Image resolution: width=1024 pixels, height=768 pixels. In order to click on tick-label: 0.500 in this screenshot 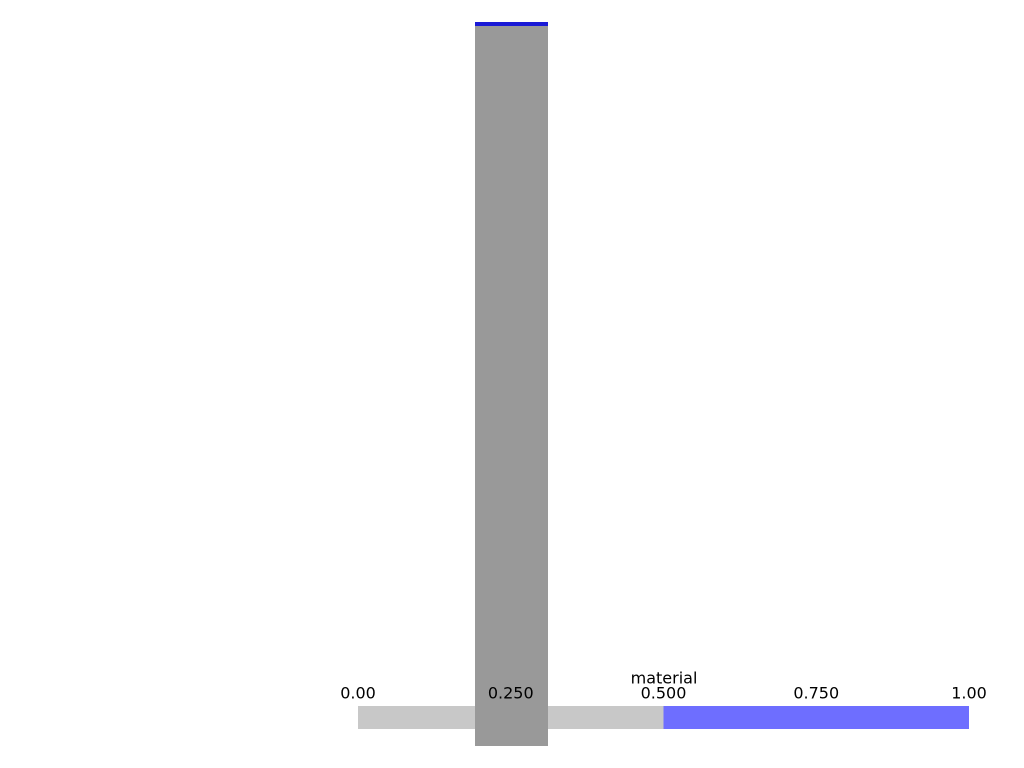, I will do `click(664, 693)`.